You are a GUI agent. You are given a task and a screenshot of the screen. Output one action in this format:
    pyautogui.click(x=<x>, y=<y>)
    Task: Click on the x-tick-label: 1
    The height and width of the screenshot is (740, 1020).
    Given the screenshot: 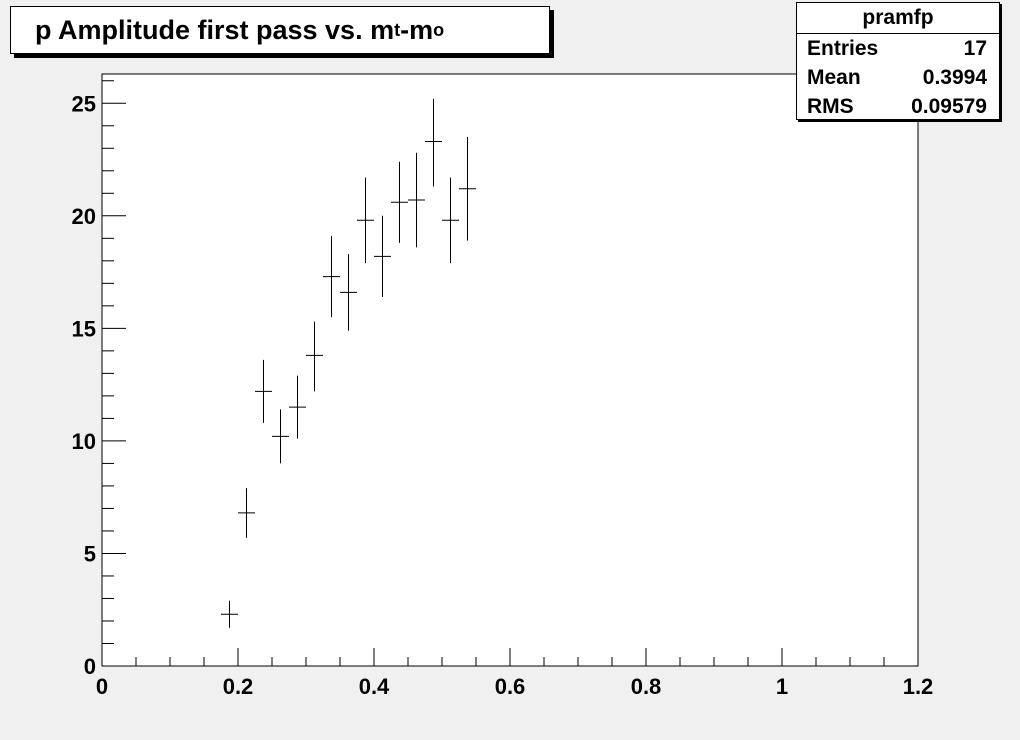 What is the action you would take?
    pyautogui.click(x=782, y=686)
    